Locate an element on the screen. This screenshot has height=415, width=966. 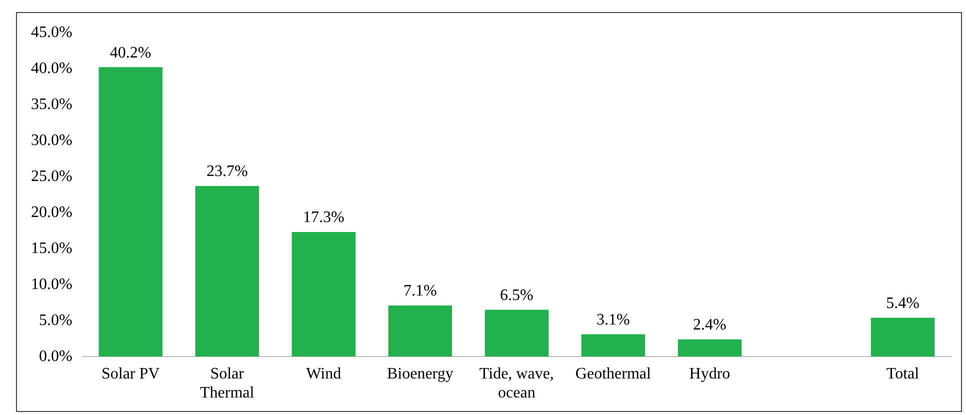
y-tick-label: 30.0% is located at coordinates (51, 140).